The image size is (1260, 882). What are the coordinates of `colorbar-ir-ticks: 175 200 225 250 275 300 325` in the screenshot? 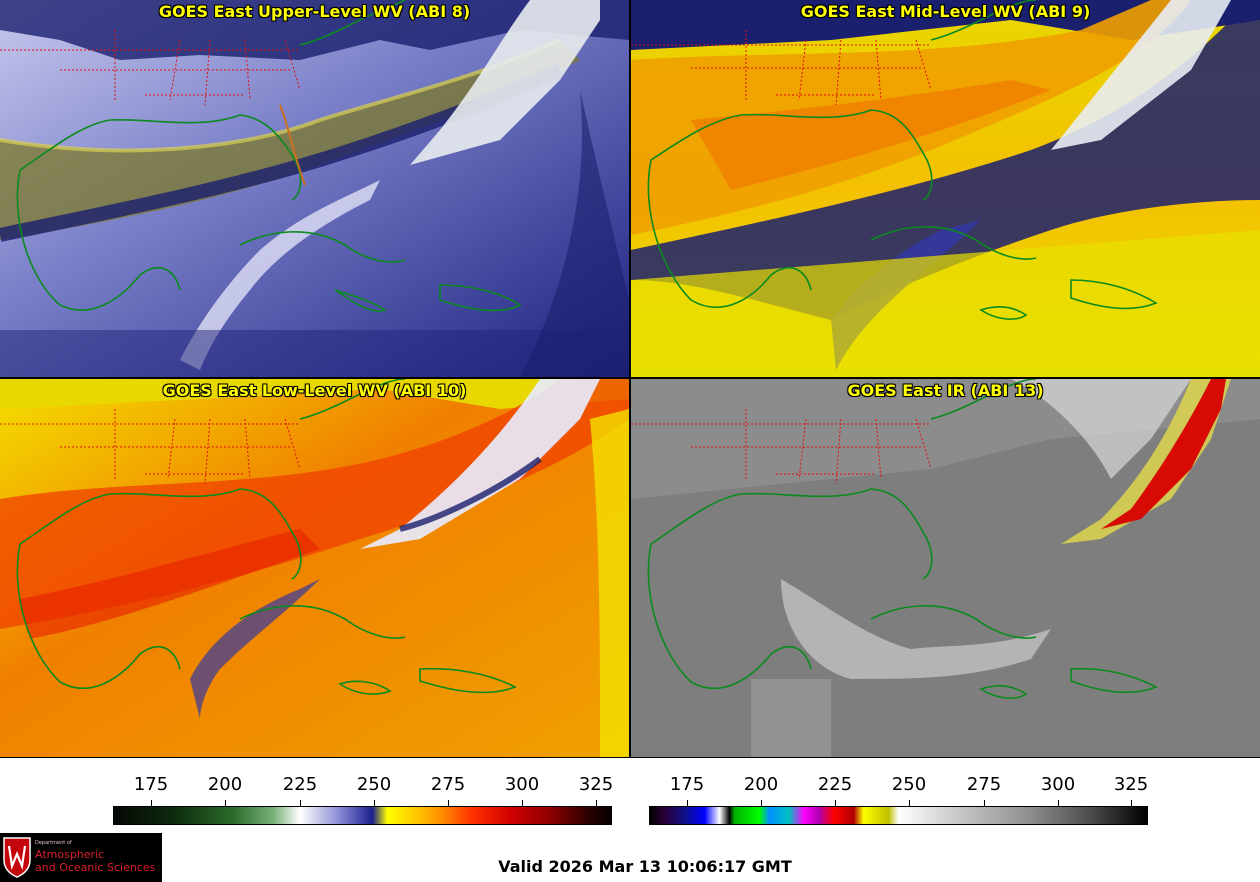 It's located at (899, 788).